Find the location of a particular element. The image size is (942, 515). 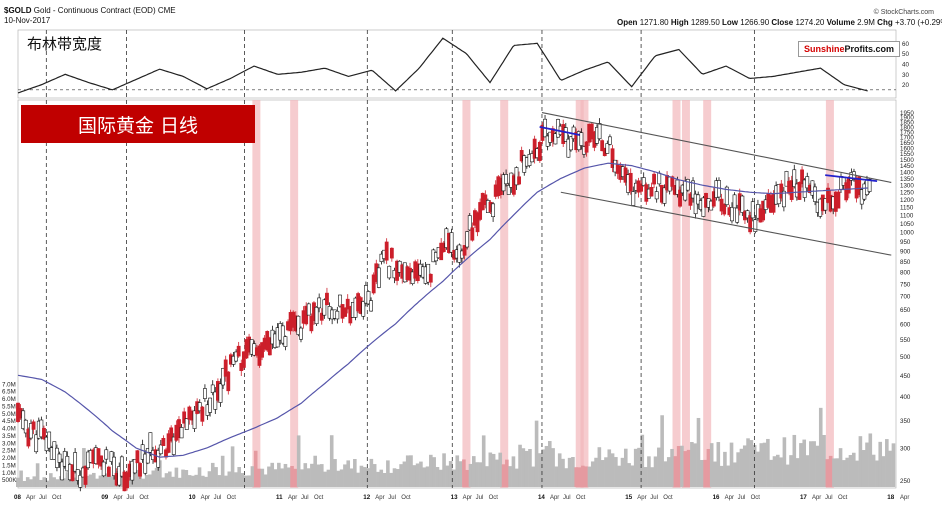

volume-tick-label: 1.0M is located at coordinates (9, 473).